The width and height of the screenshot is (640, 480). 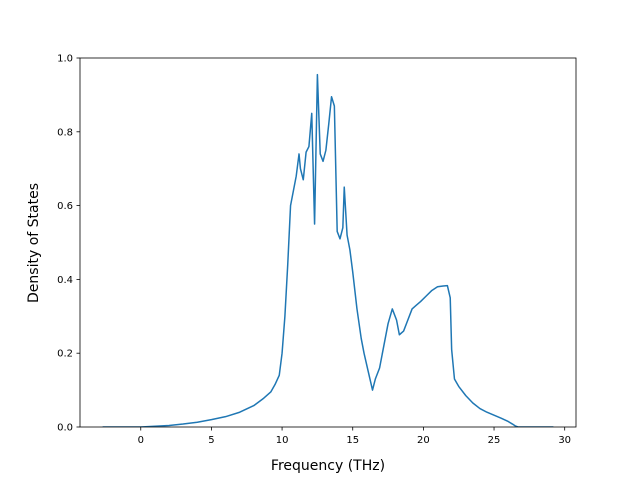 I want to click on y-tick-label: 0.6, so click(x=65, y=206).